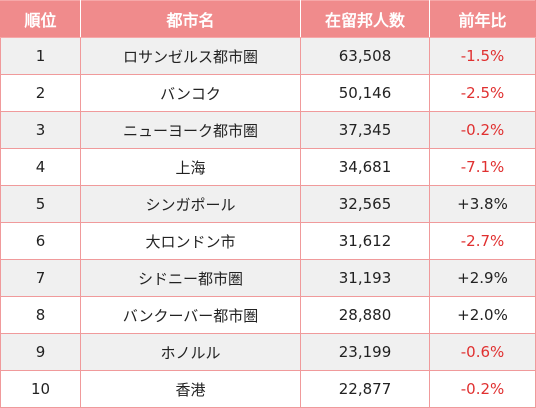 The image size is (536, 408). Describe the element at coordinates (365, 278) in the screenshot. I see `population-cell: 31,193` at that location.